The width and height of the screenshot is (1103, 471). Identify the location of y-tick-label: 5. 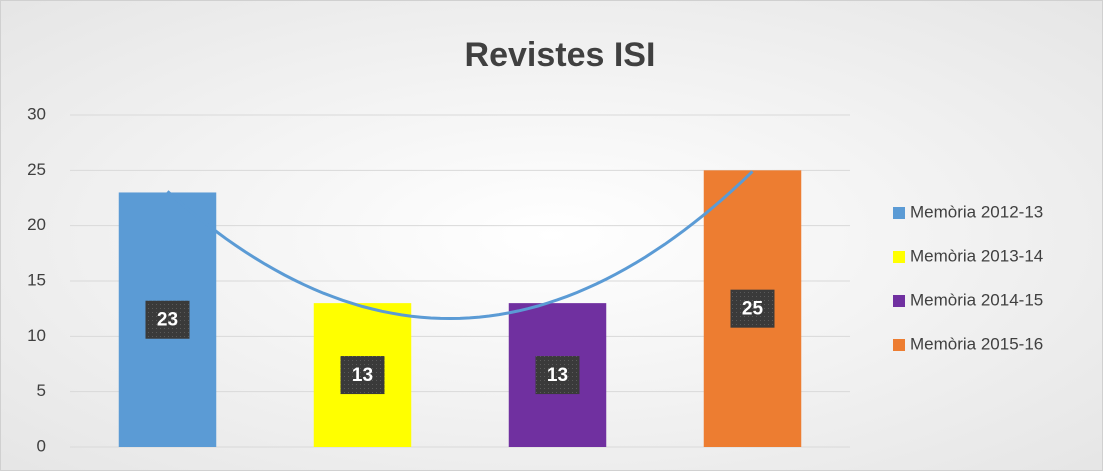
(41, 390).